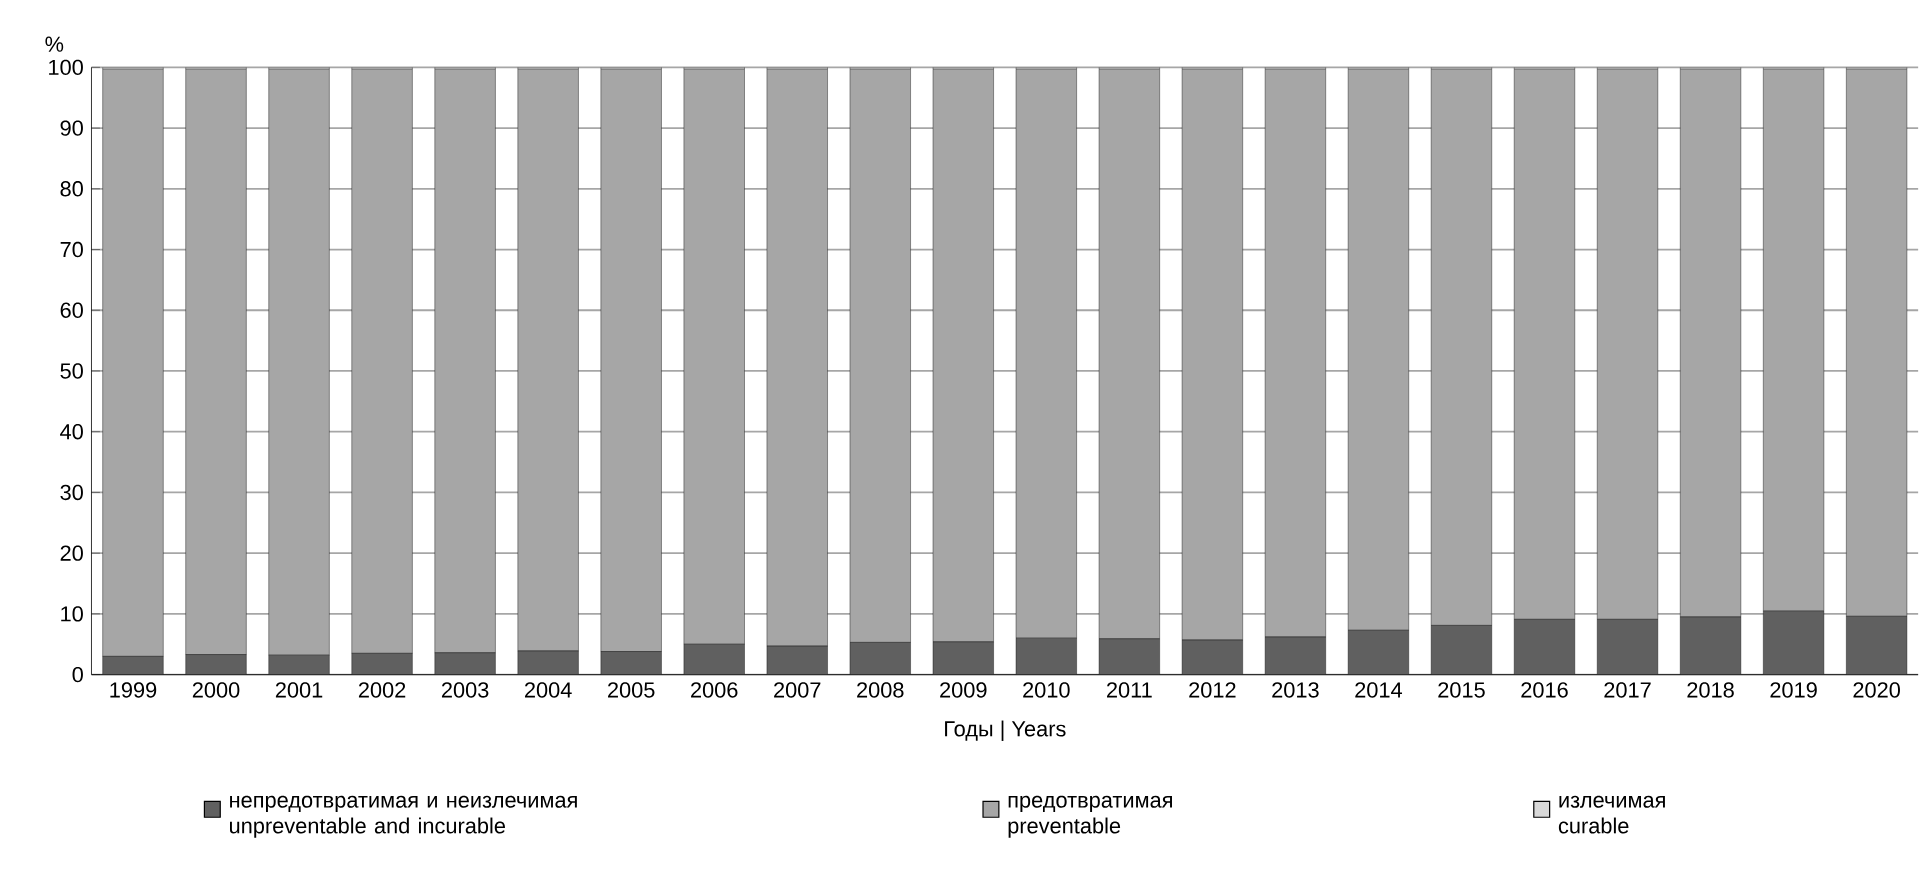 Image resolution: width=1932 pixels, height=892 pixels. I want to click on y-tick-label: 90, so click(71, 128).